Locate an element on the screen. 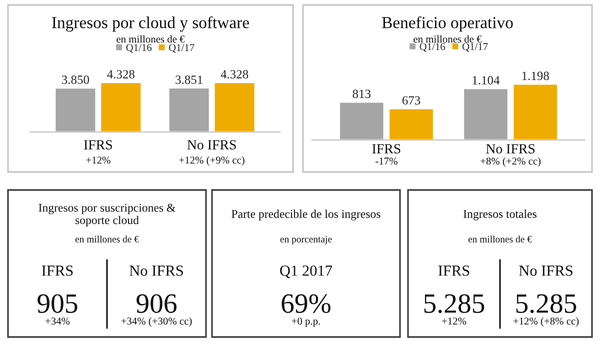 This screenshot has width=600, height=346. text: Parte predecible de los ingresos is located at coordinates (306, 215).